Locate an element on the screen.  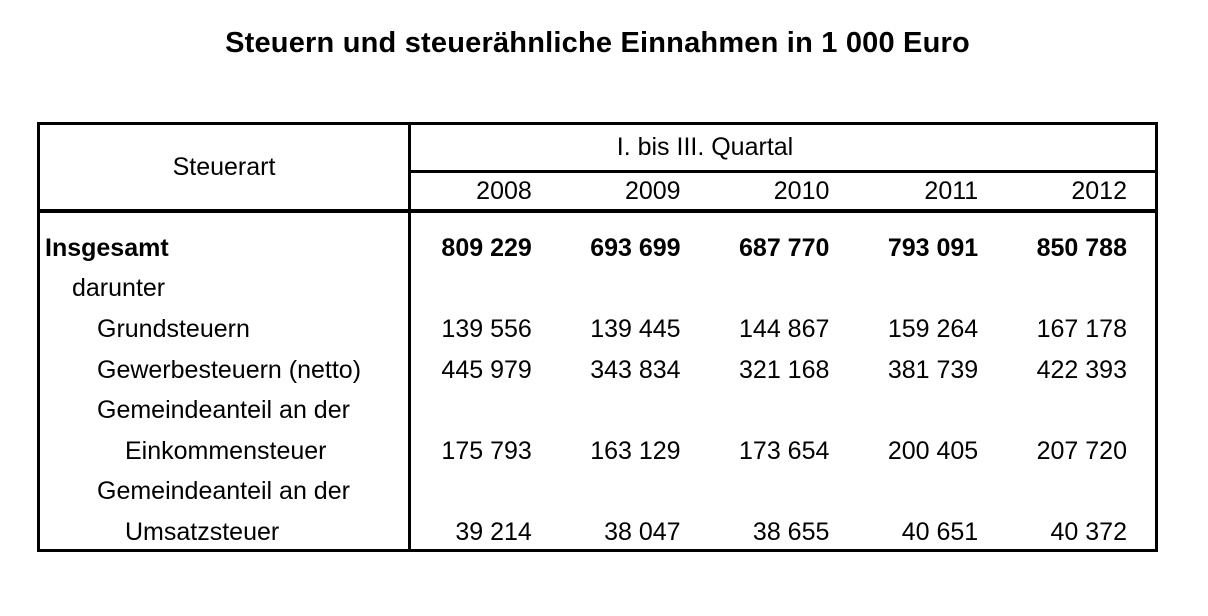
value-cell: 139 445 is located at coordinates (635, 328).